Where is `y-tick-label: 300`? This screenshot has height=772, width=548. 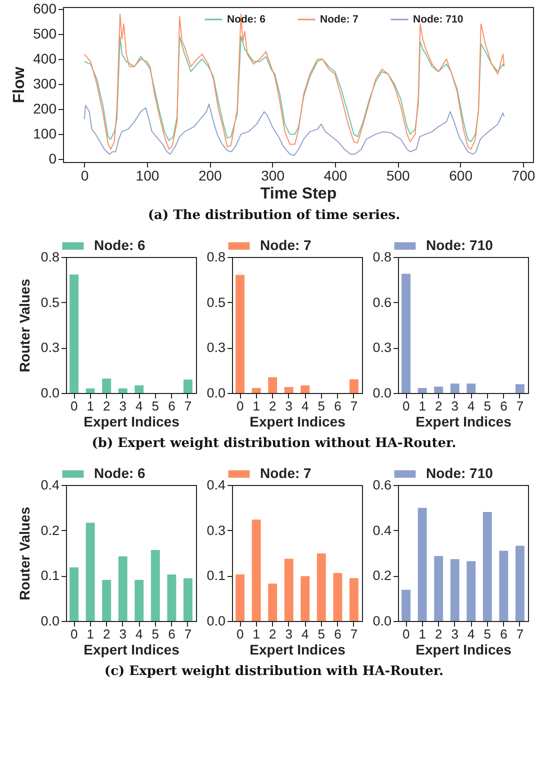 y-tick-label: 300 is located at coordinates (44, 84).